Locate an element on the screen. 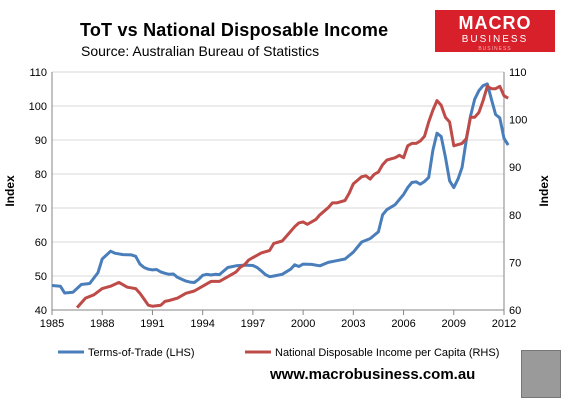  y-right-tick-label: 100 is located at coordinates (518, 121).